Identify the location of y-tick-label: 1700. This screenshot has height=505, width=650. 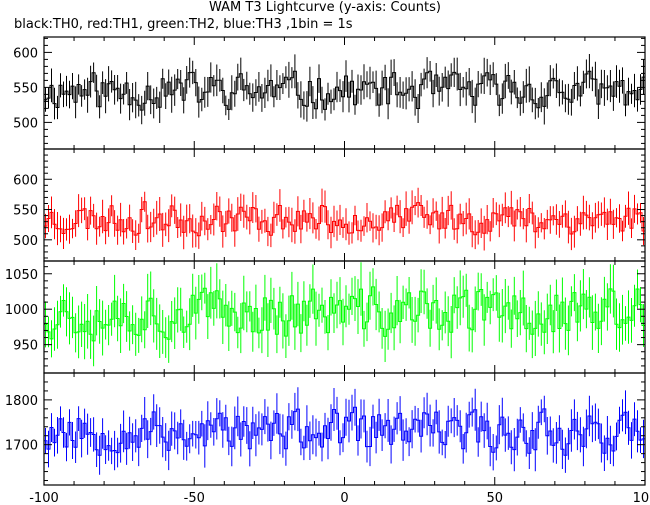
(21, 446).